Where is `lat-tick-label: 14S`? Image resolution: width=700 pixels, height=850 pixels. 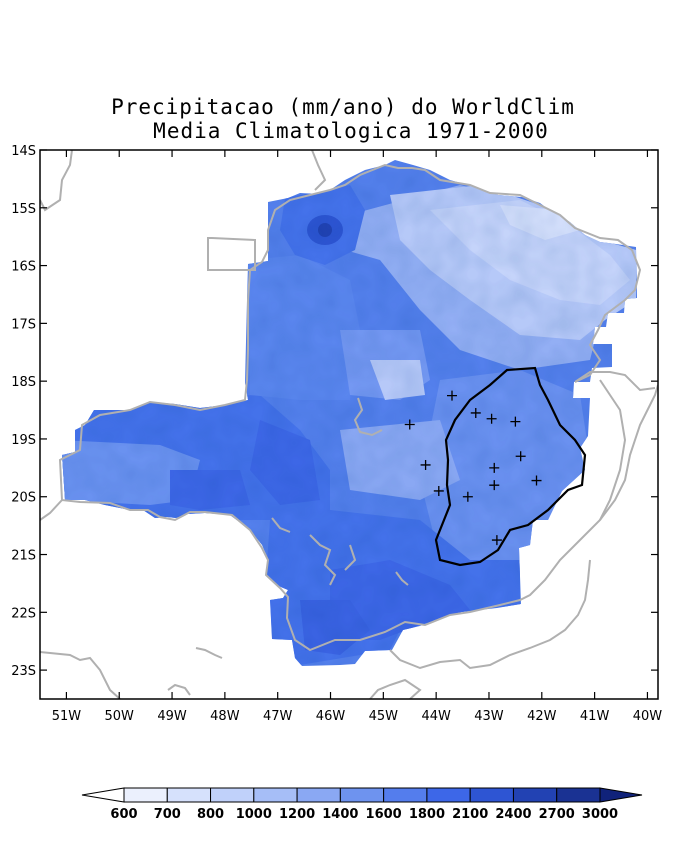 lat-tick-label: 14S is located at coordinates (23, 151).